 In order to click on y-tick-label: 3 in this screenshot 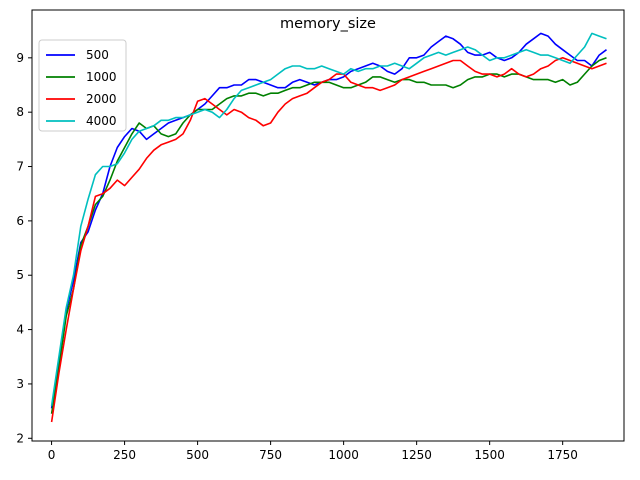, I will do `click(20, 384)`.